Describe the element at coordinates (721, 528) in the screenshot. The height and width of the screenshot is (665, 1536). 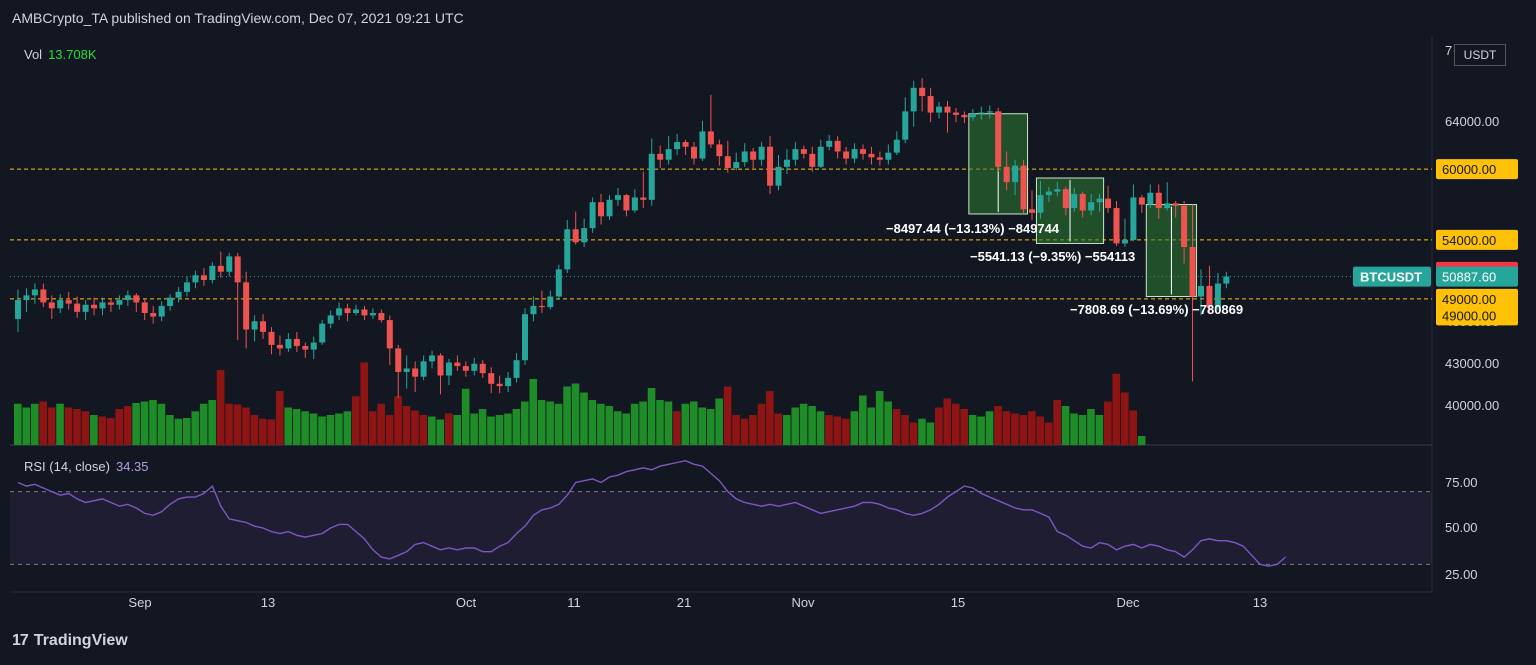
I see `rsi-band` at that location.